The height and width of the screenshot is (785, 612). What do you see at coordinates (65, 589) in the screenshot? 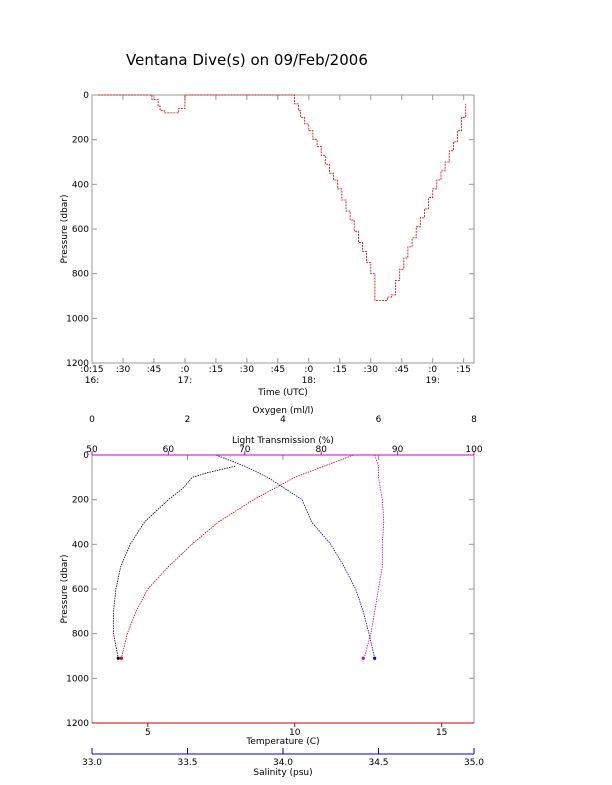
I see `bottom-y-axis-label: Pressure (dbar)` at bounding box center [65, 589].